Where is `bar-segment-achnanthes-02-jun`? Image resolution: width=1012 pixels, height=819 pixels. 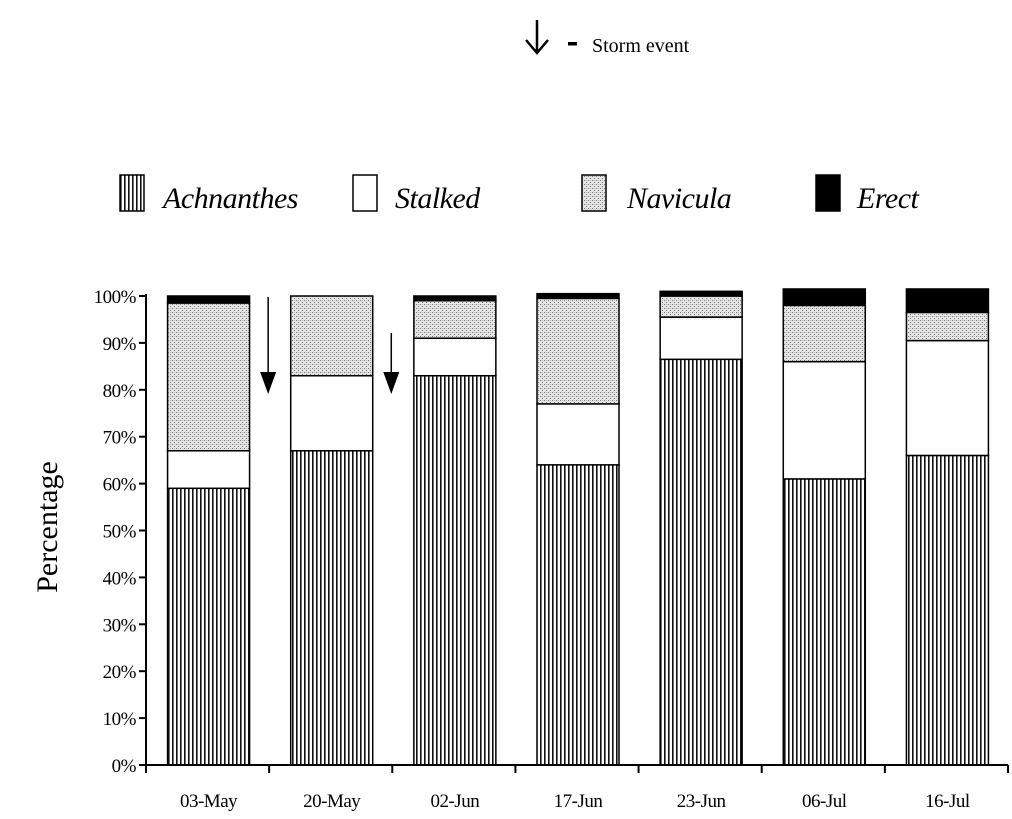 bar-segment-achnanthes-02-jun is located at coordinates (455, 570).